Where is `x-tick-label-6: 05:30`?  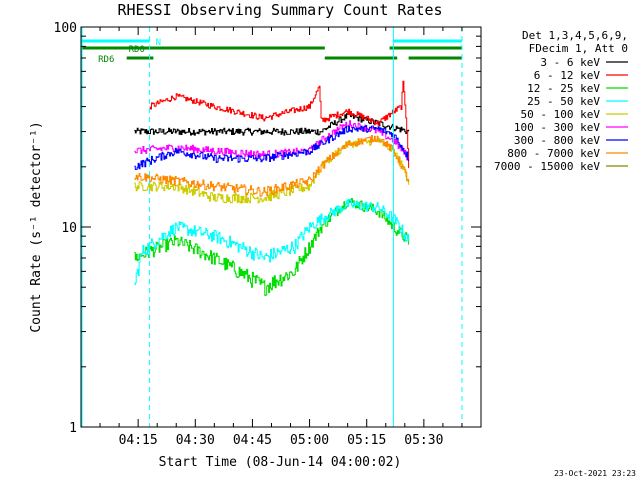 x-tick-label-6: 05:30 is located at coordinates (423, 440).